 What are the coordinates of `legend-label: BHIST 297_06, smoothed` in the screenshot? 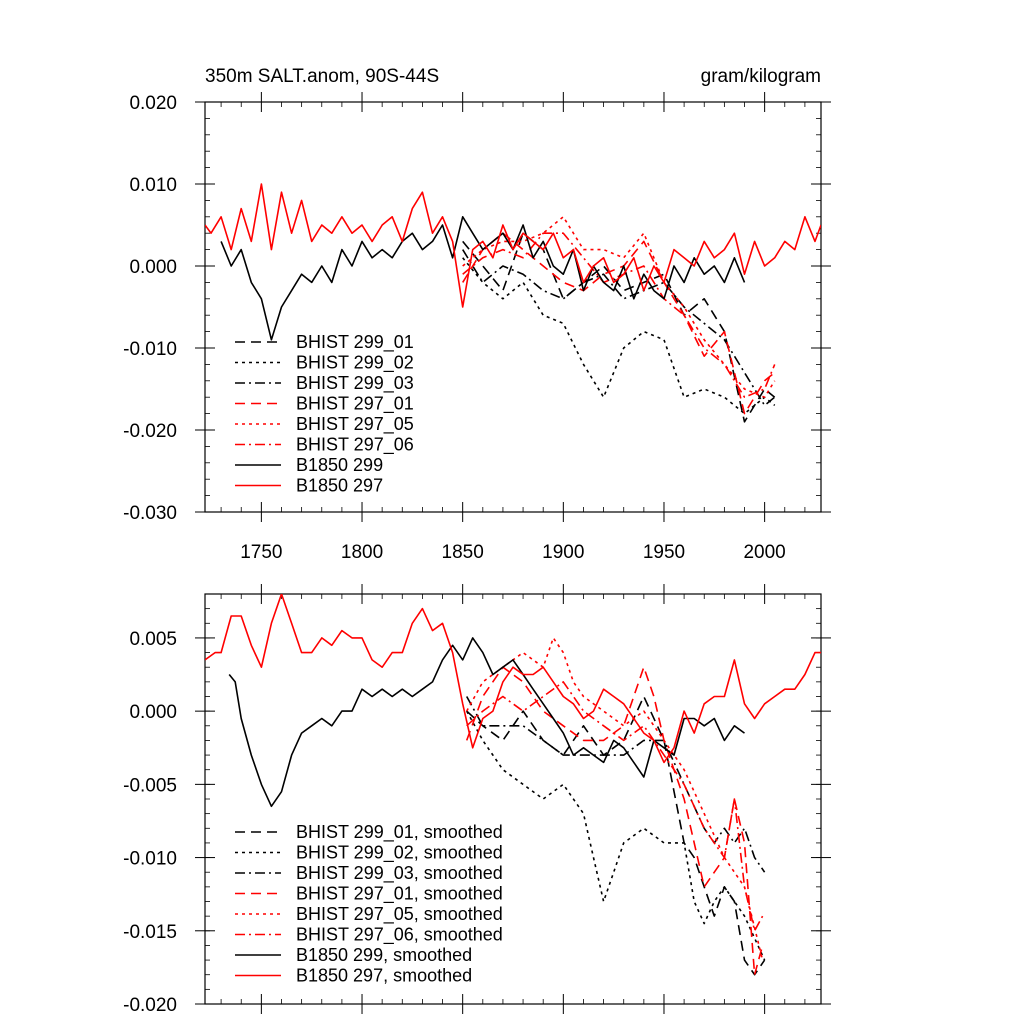 It's located at (399, 935).